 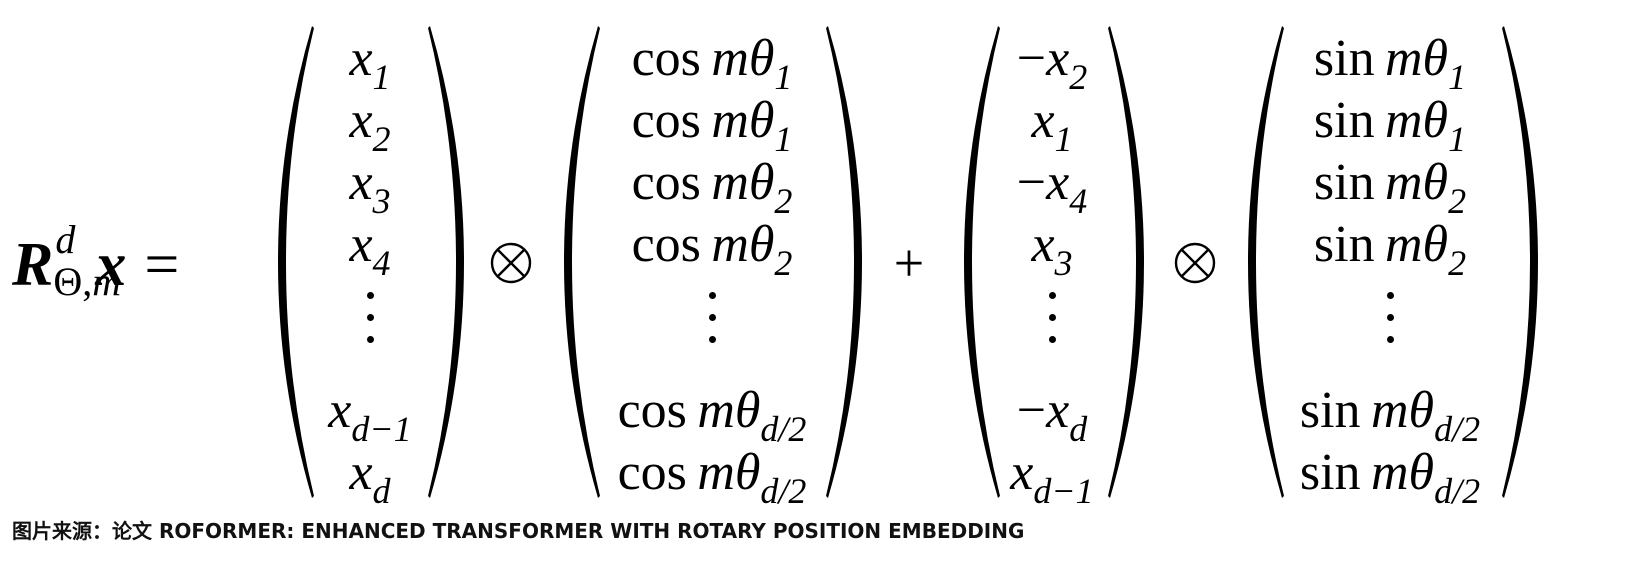 What do you see at coordinates (370, 185) in the screenshot?
I see `vec-x-entry: x3` at bounding box center [370, 185].